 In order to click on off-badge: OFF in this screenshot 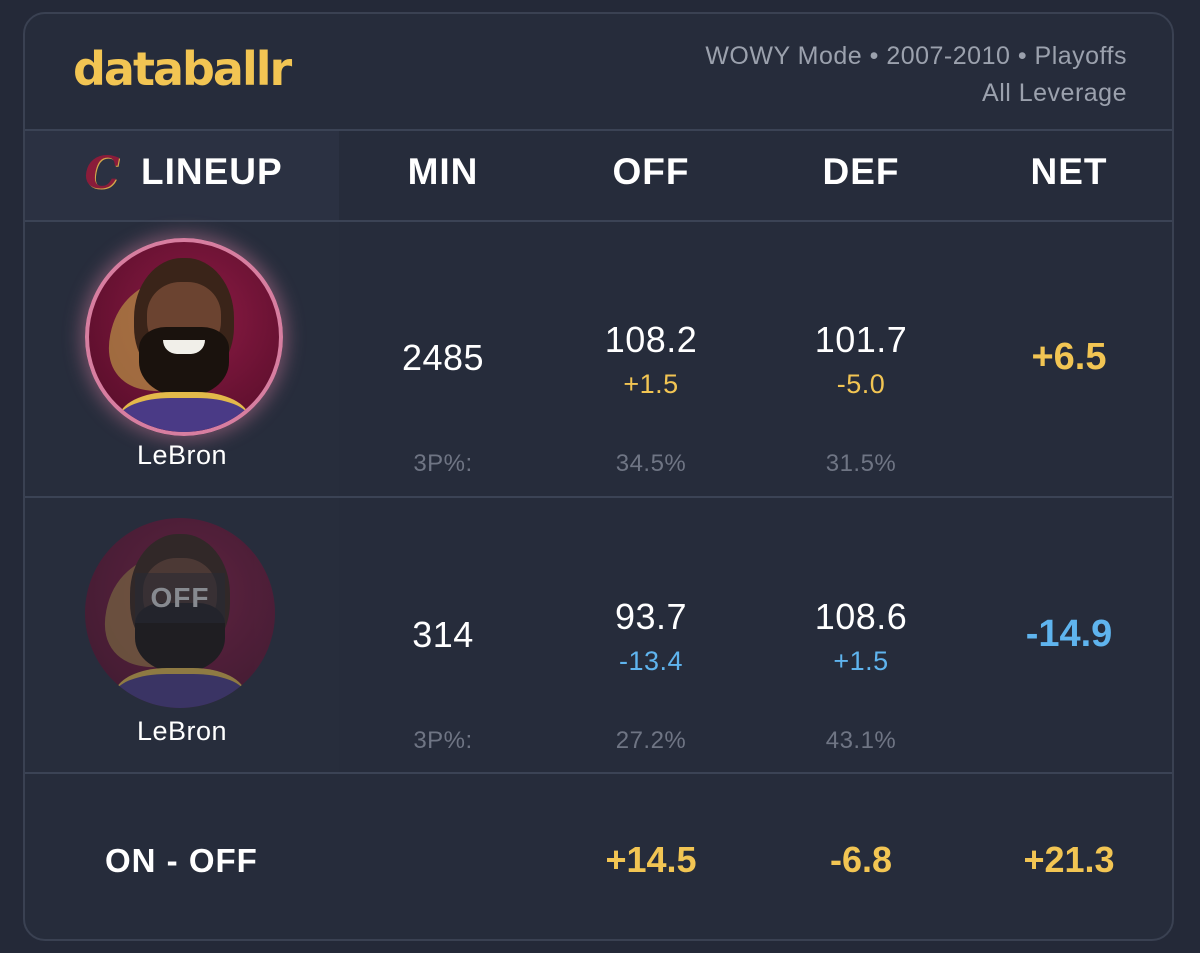, I will do `click(180, 598)`.